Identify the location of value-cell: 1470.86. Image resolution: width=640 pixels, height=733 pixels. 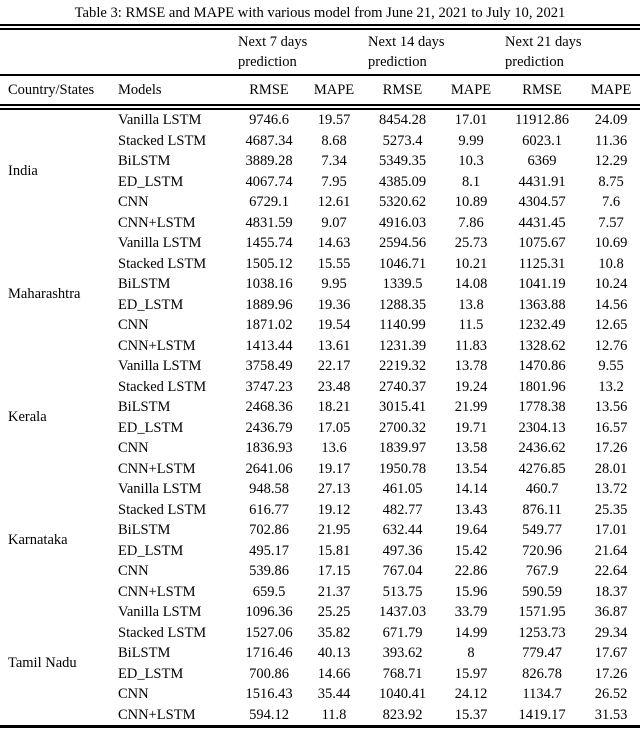
(542, 366).